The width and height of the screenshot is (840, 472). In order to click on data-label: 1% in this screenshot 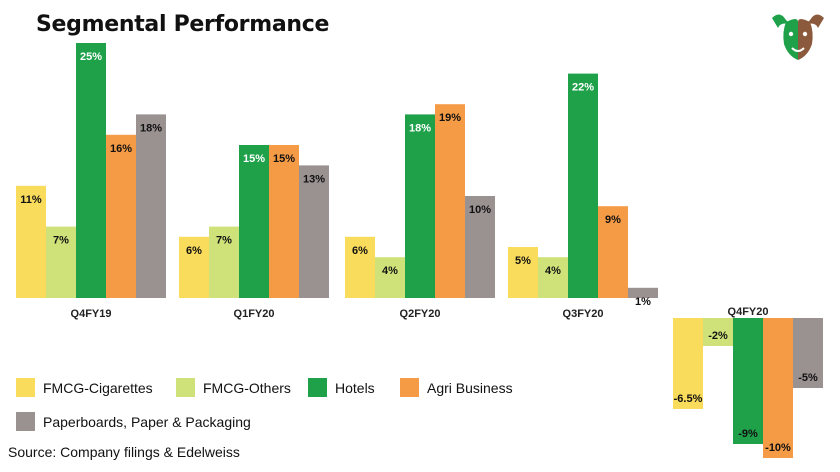, I will do `click(643, 302)`.